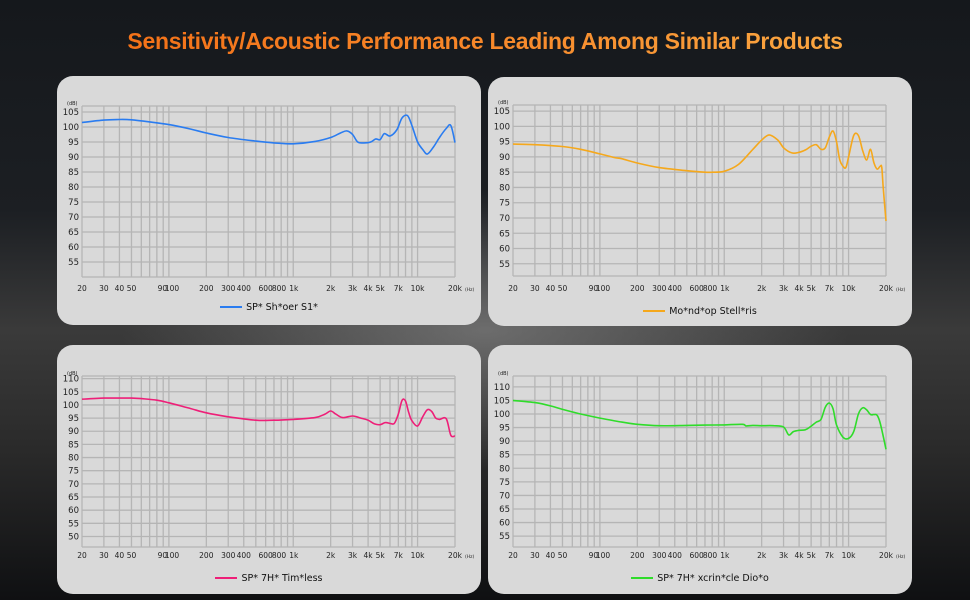  Describe the element at coordinates (282, 578) in the screenshot. I see `legend-label: SP* 7H* Tim*less` at that location.